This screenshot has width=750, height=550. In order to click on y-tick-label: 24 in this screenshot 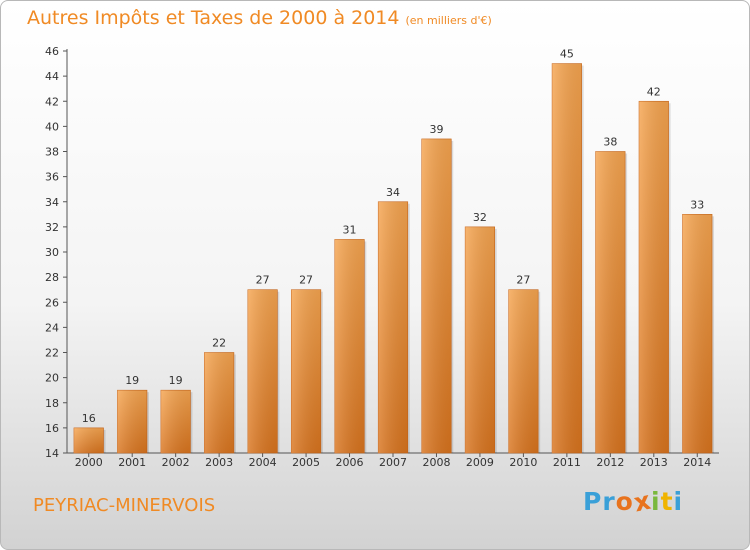, I will do `click(52, 327)`.